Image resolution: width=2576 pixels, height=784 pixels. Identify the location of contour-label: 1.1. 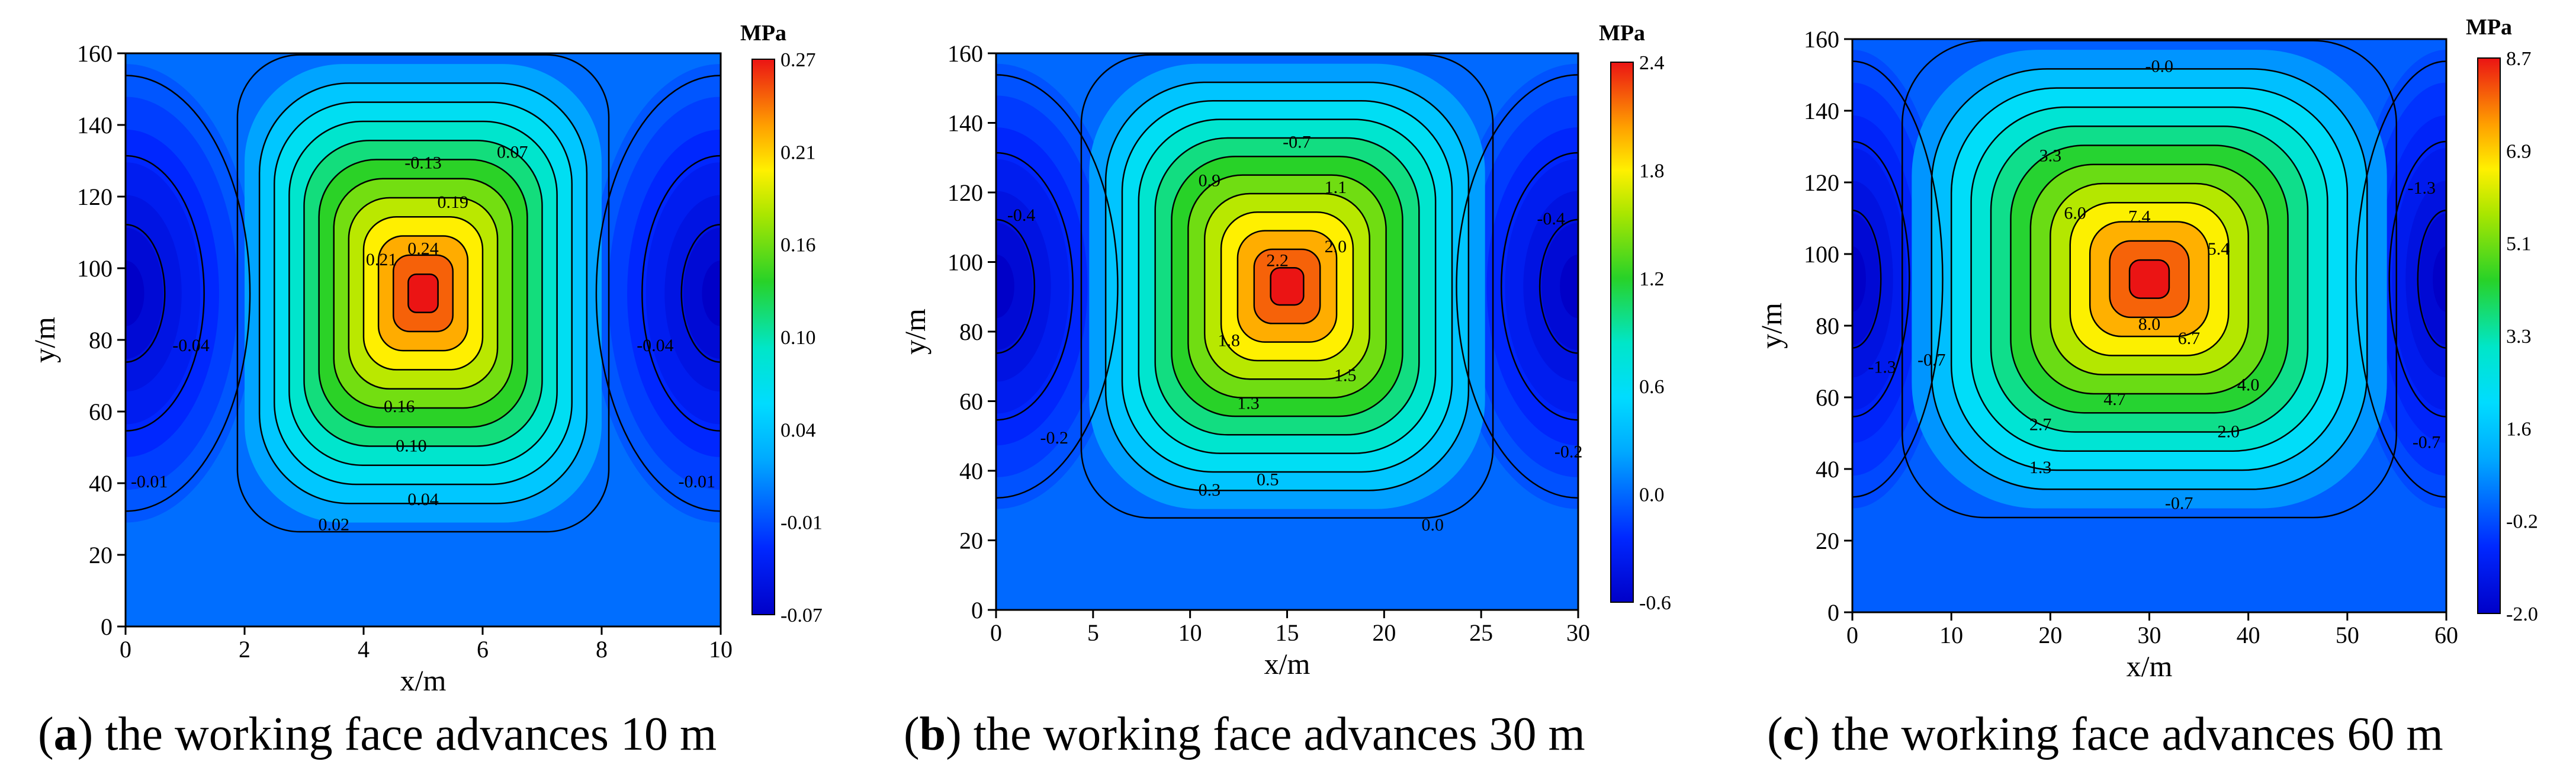
(1336, 187).